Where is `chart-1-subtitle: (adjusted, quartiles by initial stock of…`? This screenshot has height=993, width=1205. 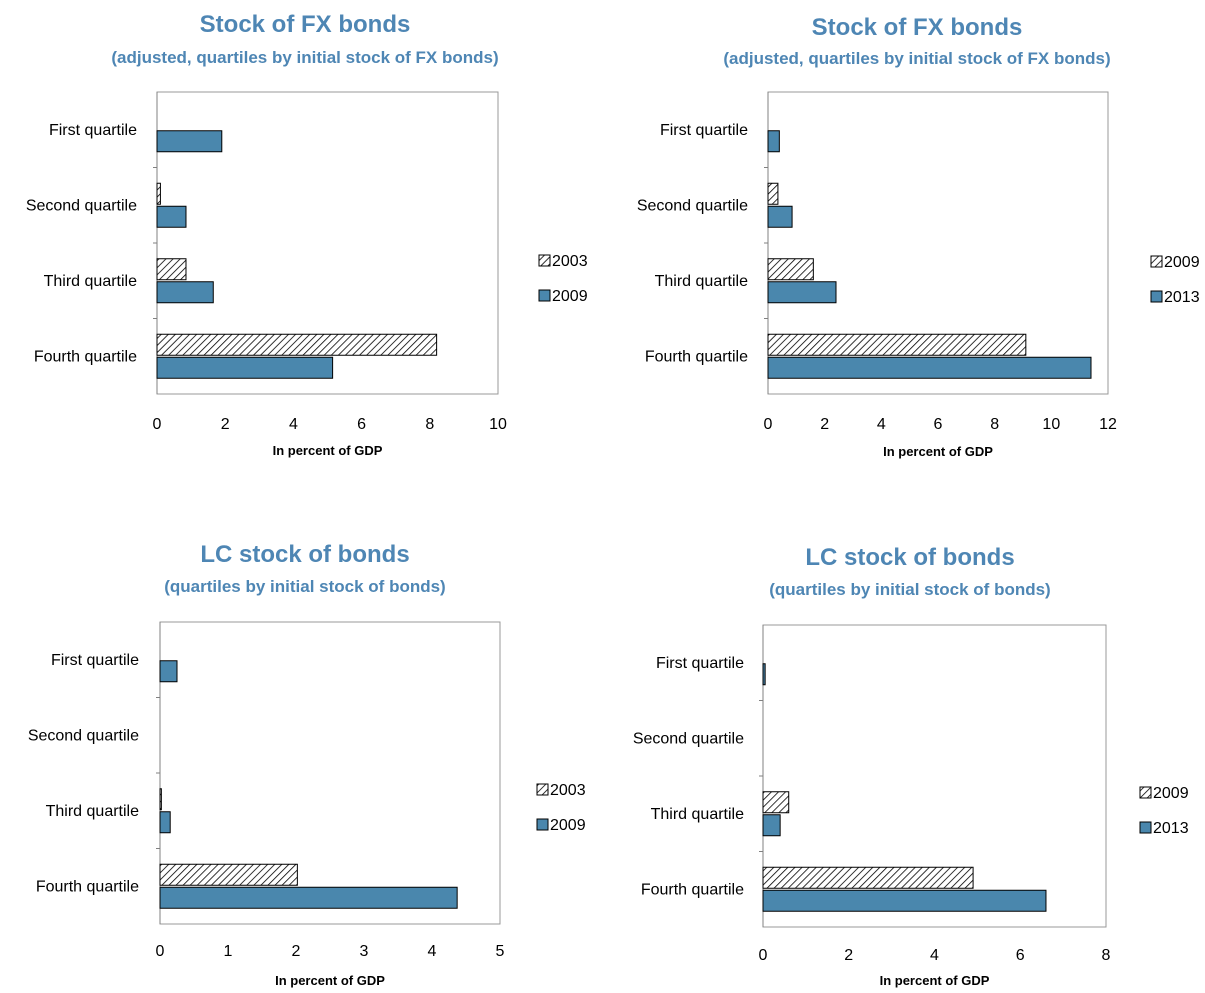 chart-1-subtitle: (adjusted, quartiles by initial stock of… is located at coordinates (304, 57).